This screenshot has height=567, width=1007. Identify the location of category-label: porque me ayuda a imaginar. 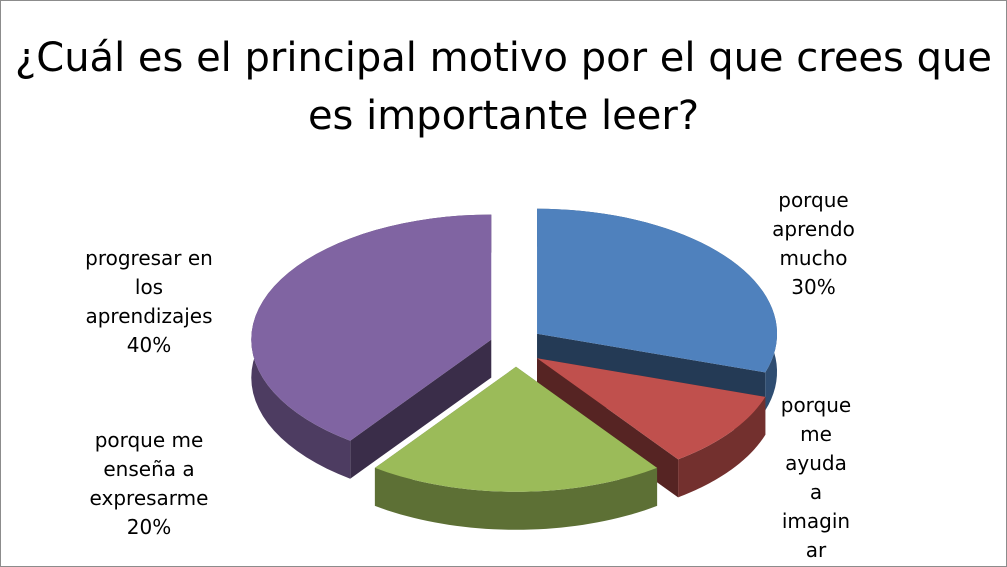
(816, 477).